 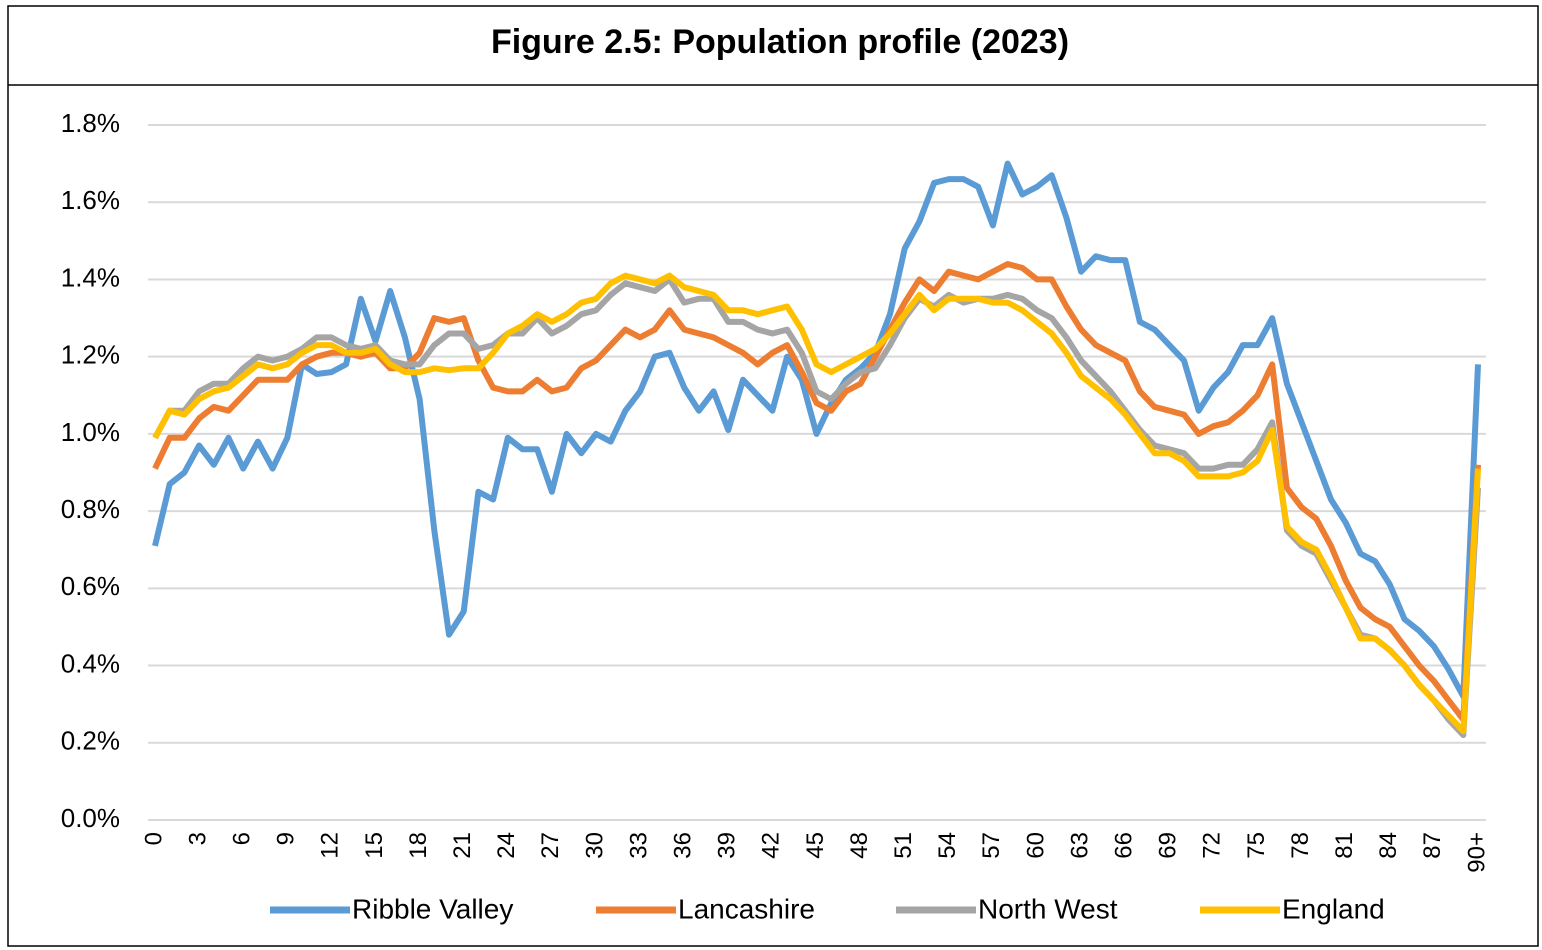 I want to click on x-tick-label: 84, so click(x=1388, y=845).